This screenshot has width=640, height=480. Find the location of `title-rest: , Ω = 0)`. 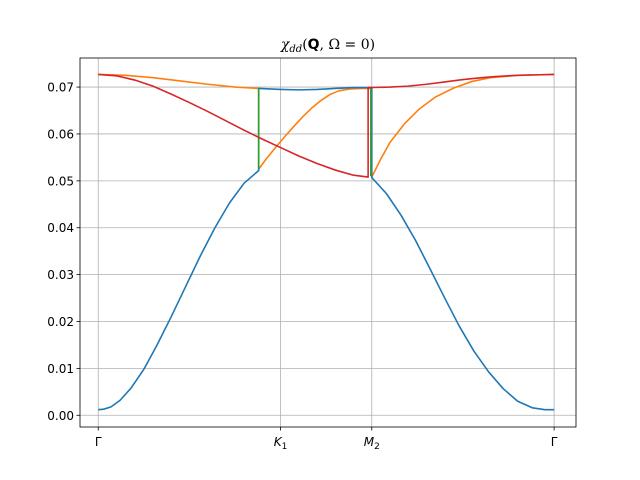

title-rest: , Ω = 0) is located at coordinates (348, 45).